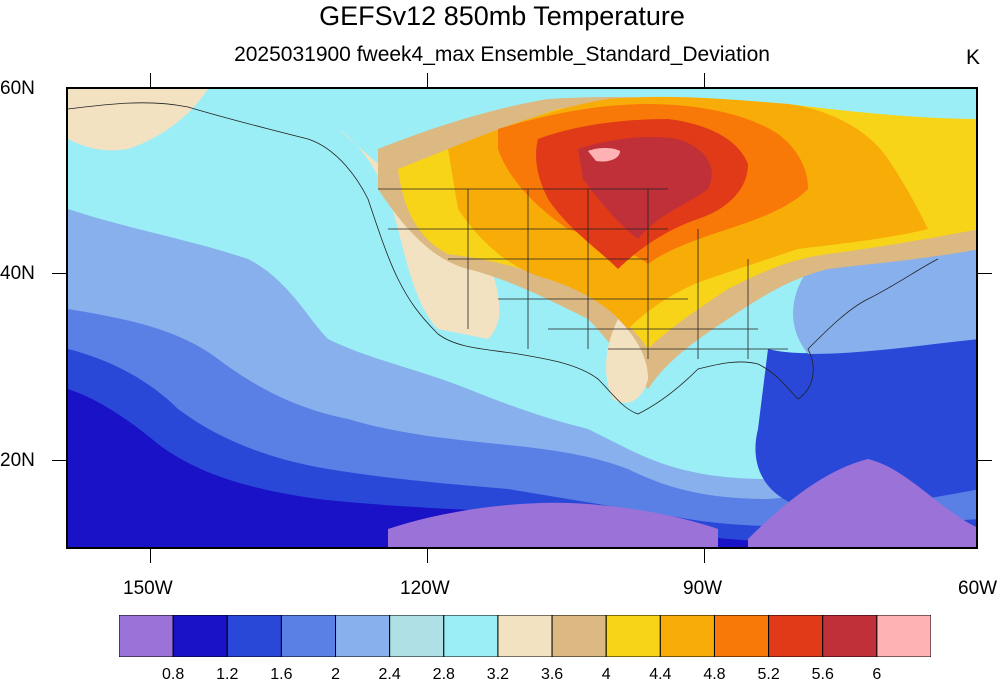  Describe the element at coordinates (150, 556) in the screenshot. I see `tick-bottom-150w` at that location.